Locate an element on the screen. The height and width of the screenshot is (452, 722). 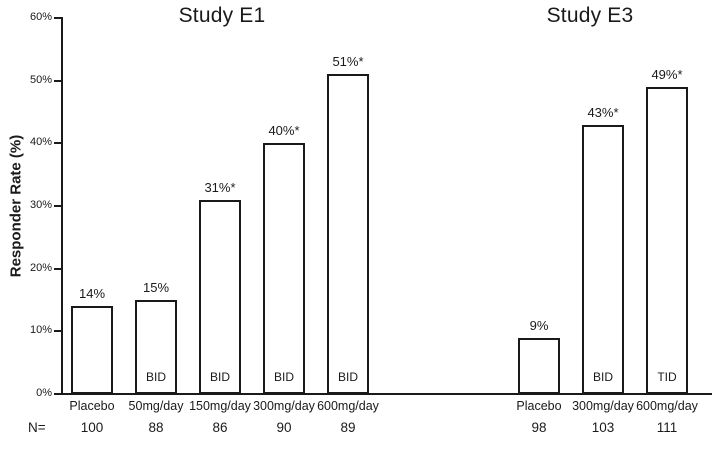
bar-value-label: 31%* is located at coordinates (220, 187).